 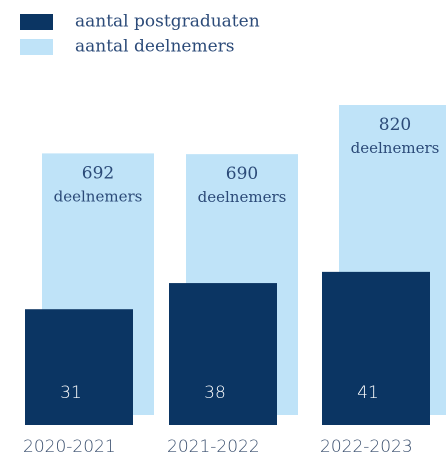 What do you see at coordinates (395, 125) in the screenshot?
I see `data-label-line: 820` at bounding box center [395, 125].